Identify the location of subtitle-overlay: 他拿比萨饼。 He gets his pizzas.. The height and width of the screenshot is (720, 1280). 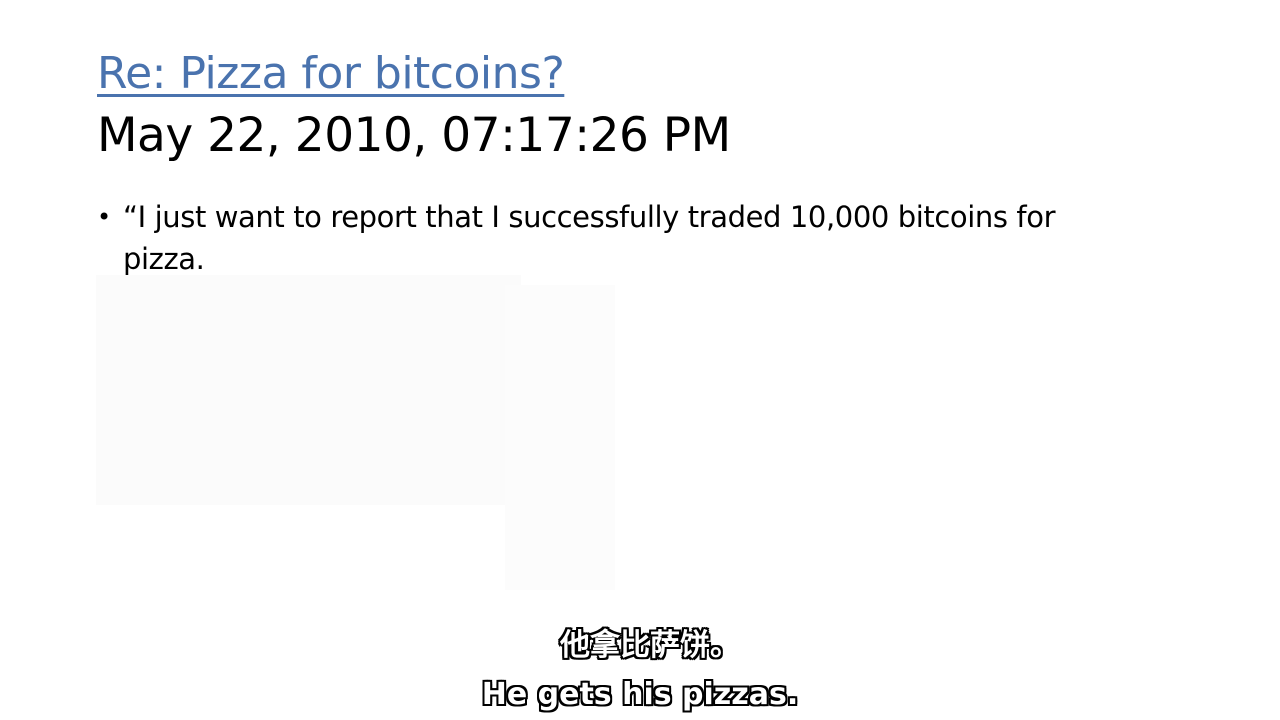
(640, 671).